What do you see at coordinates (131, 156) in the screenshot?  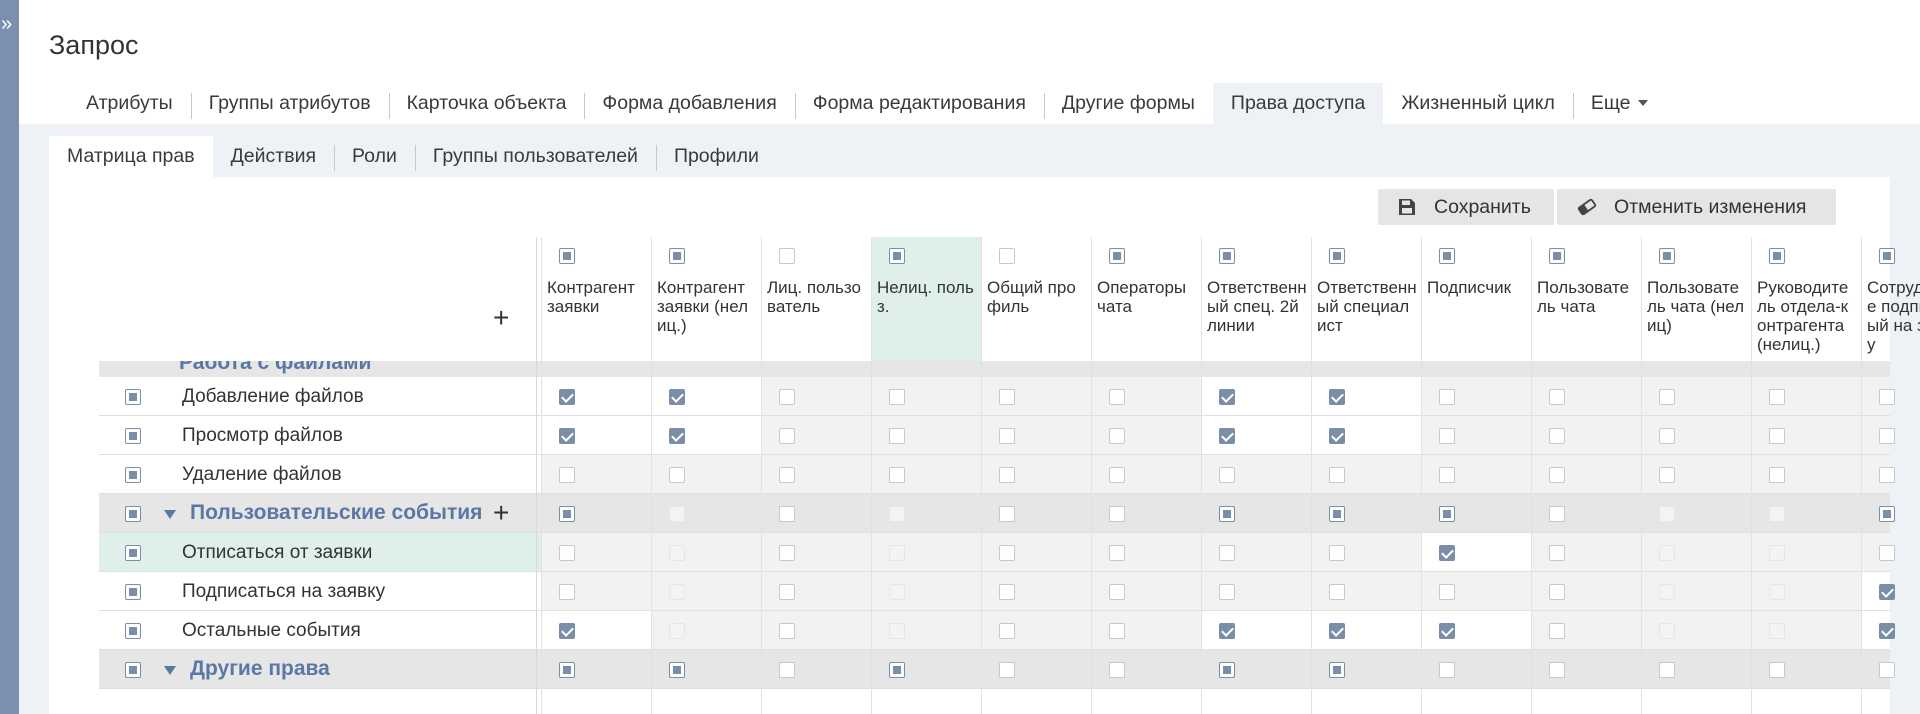 I see `tab-sub-0: Матрица прав` at bounding box center [131, 156].